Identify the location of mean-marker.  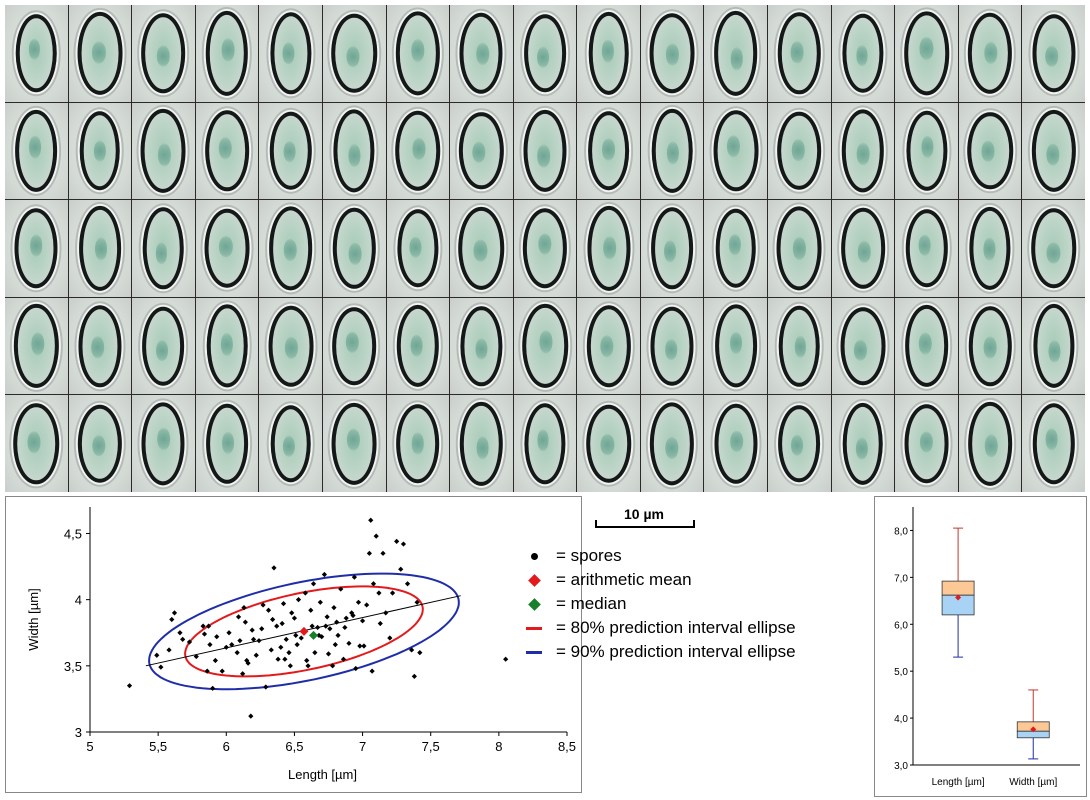
(958, 597).